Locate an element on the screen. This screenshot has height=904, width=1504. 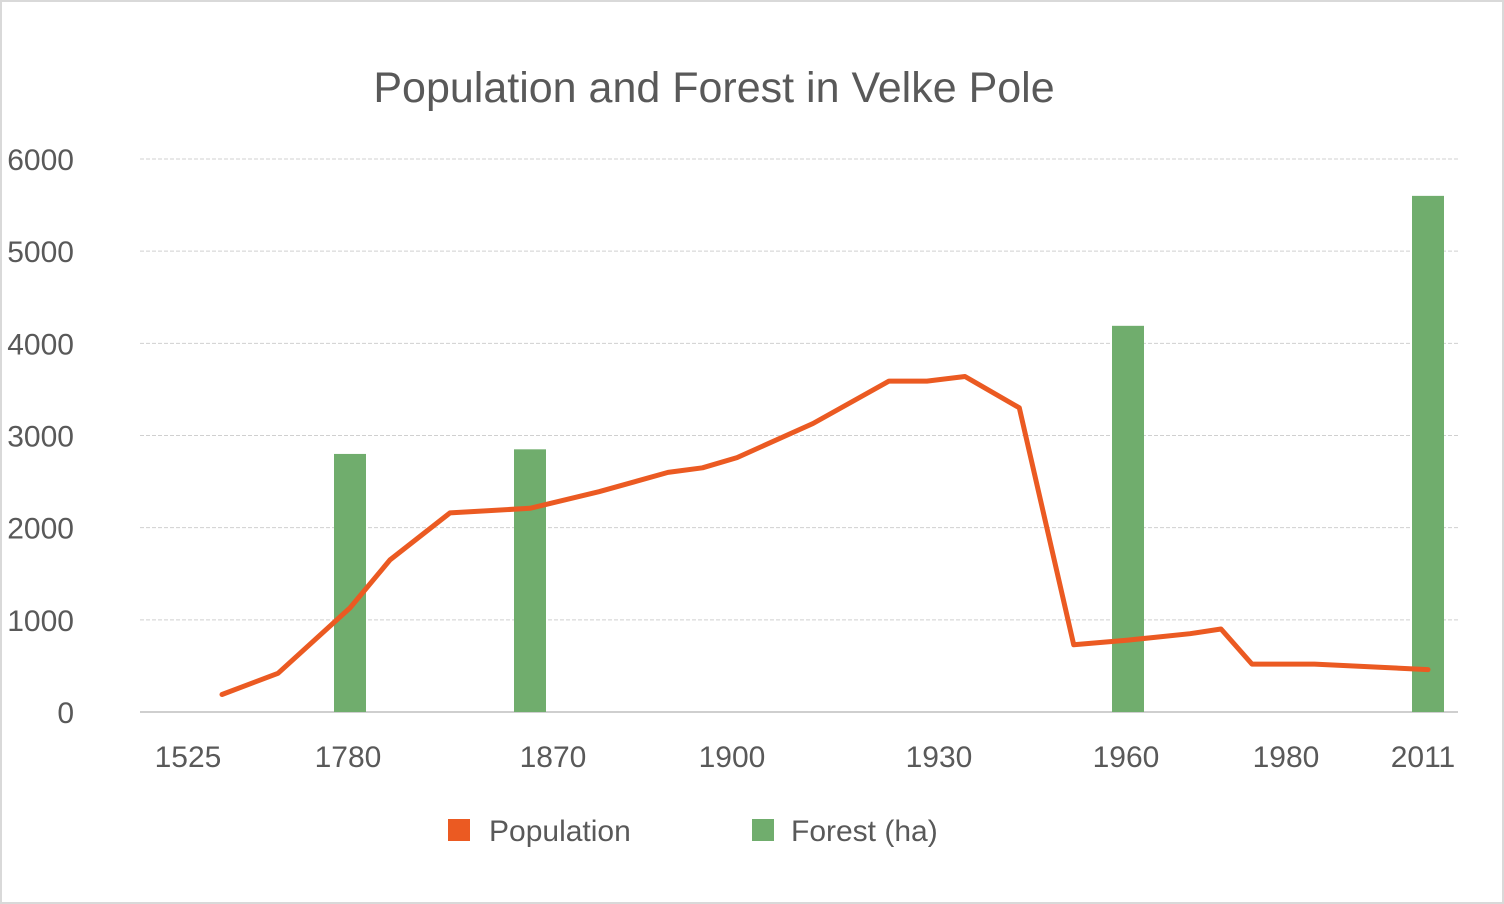
x-tick-label: 1980 is located at coordinates (1286, 757).